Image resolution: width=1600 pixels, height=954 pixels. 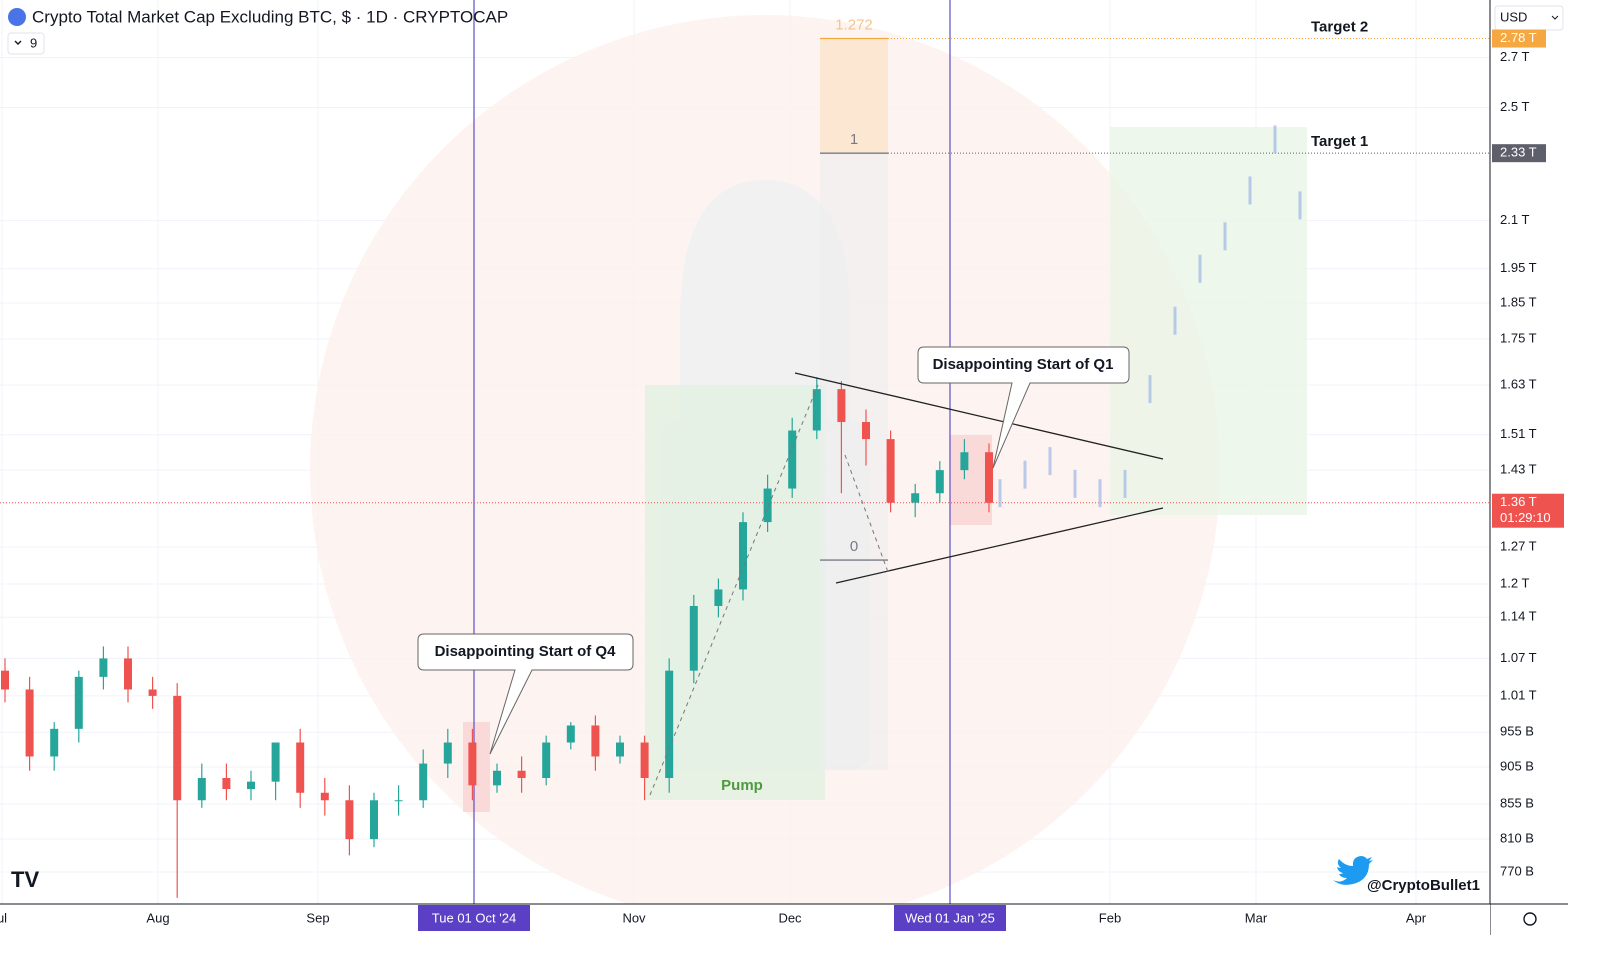 What do you see at coordinates (1518, 433) in the screenshot?
I see `y-tick-label: 1.51 T` at bounding box center [1518, 433].